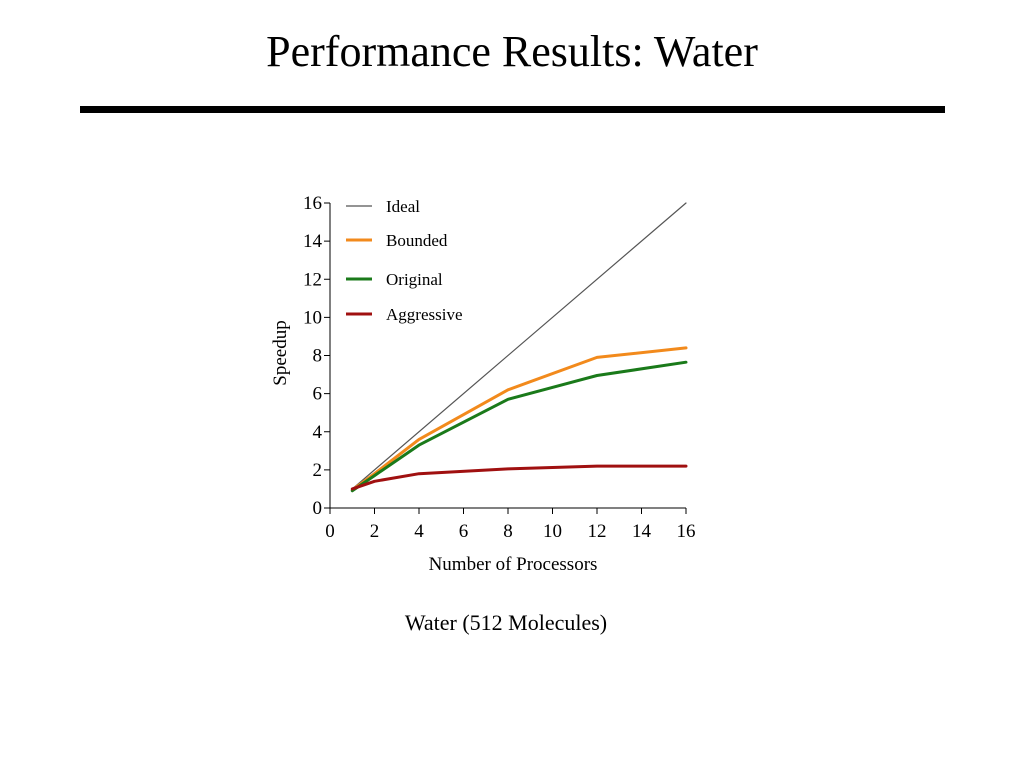  Describe the element at coordinates (318, 432) in the screenshot. I see `y-tick-label: 4` at that location.